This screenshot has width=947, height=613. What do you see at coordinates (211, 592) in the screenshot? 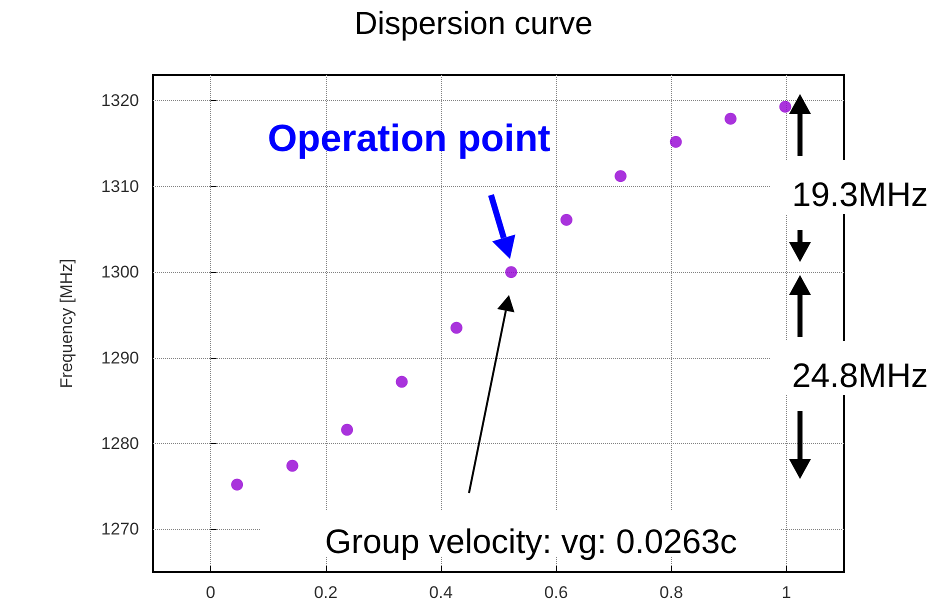
I see `x-tick-label: 0` at bounding box center [211, 592].